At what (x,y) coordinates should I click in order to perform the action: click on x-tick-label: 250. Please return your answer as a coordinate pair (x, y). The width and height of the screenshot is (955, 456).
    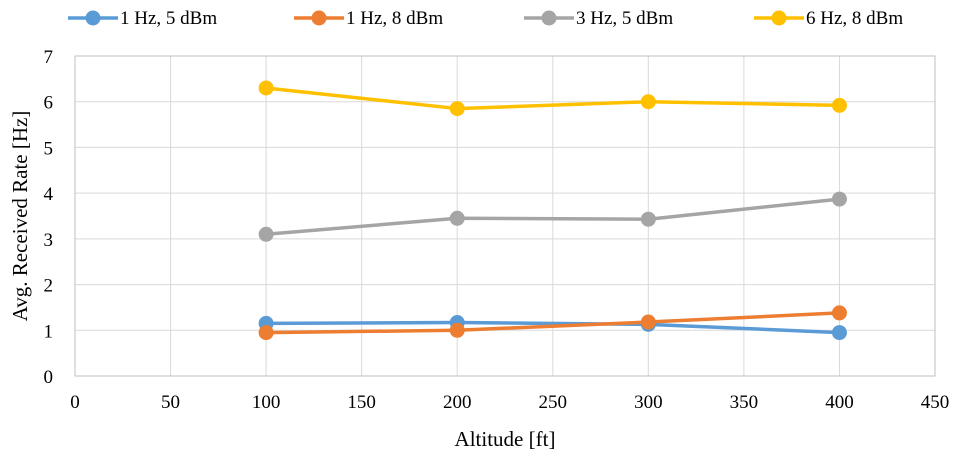
    Looking at the image, I should click on (553, 402).